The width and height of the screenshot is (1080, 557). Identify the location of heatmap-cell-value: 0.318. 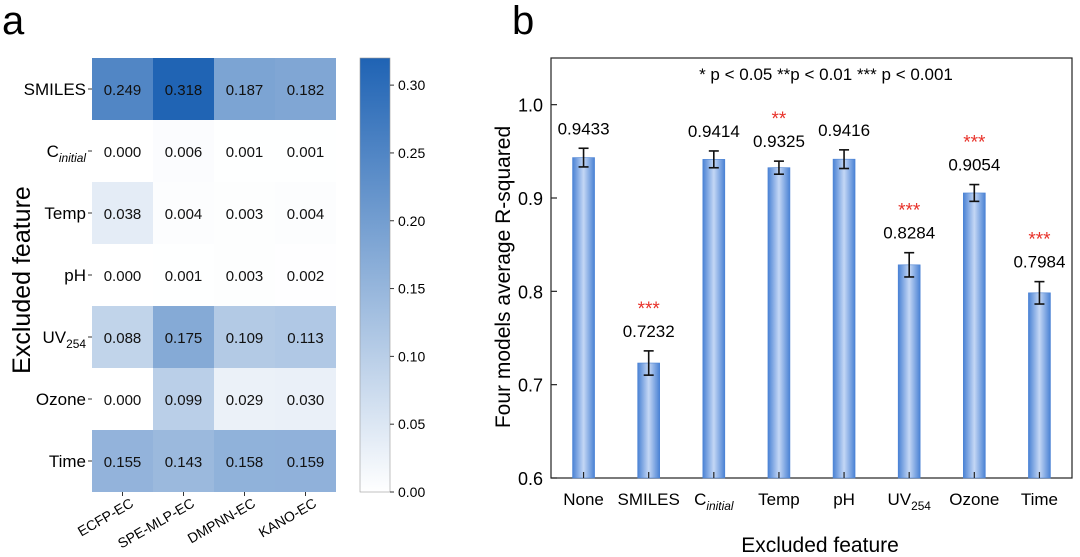
(184, 90).